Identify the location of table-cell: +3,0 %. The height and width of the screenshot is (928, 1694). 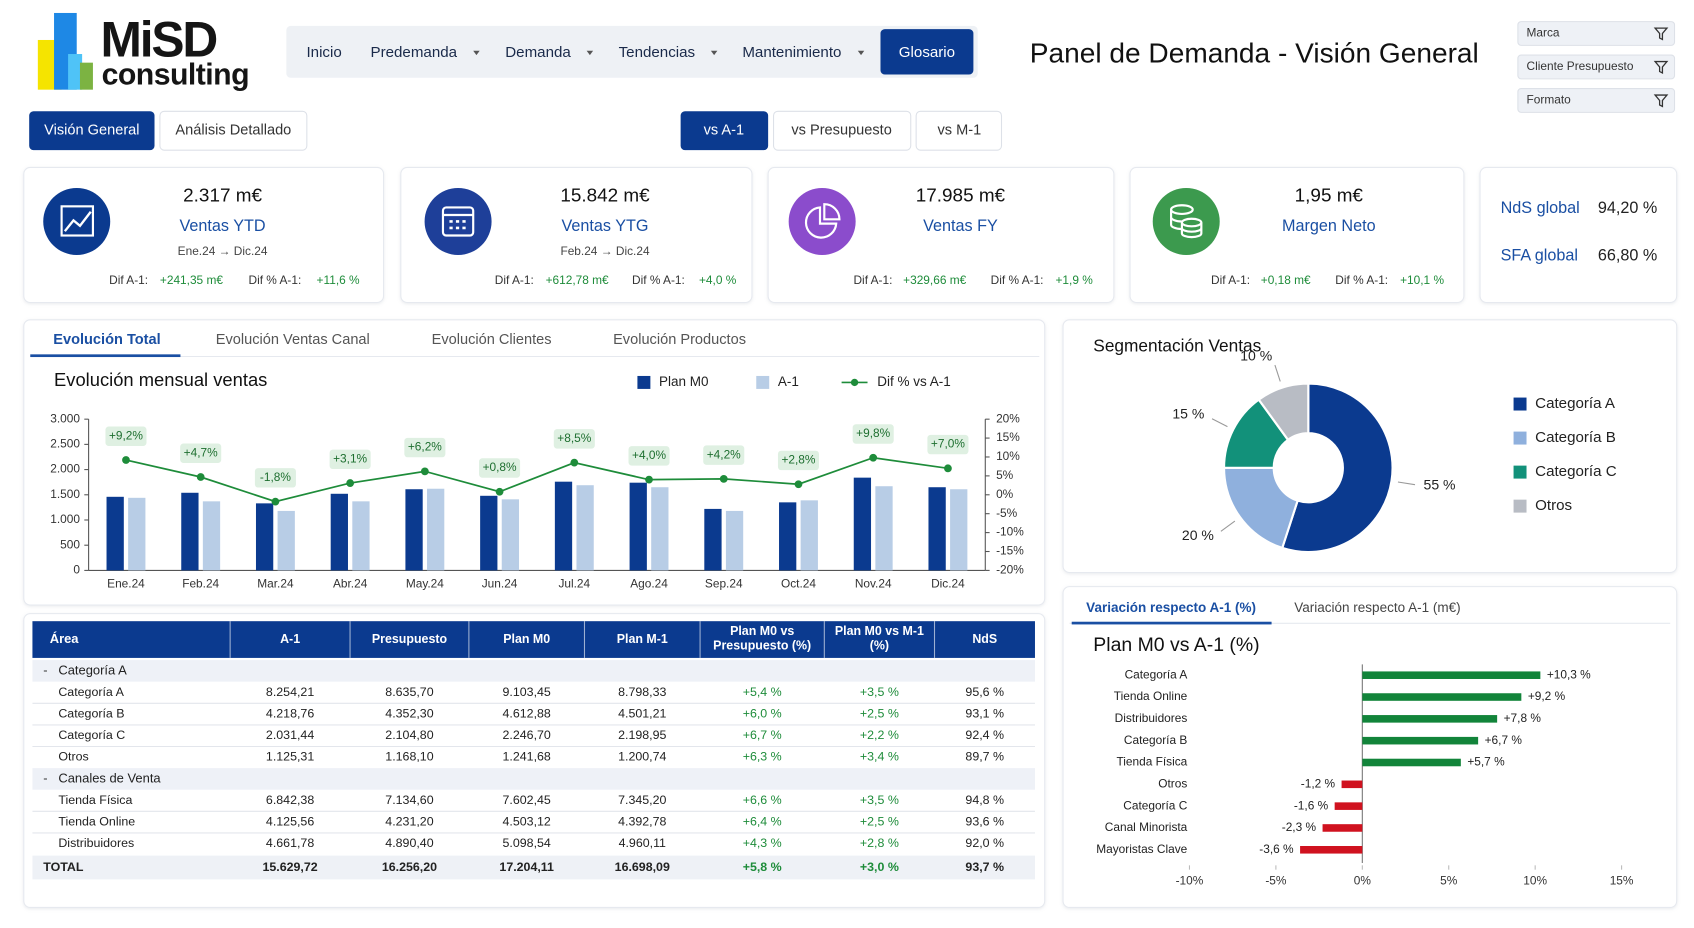
(879, 867).